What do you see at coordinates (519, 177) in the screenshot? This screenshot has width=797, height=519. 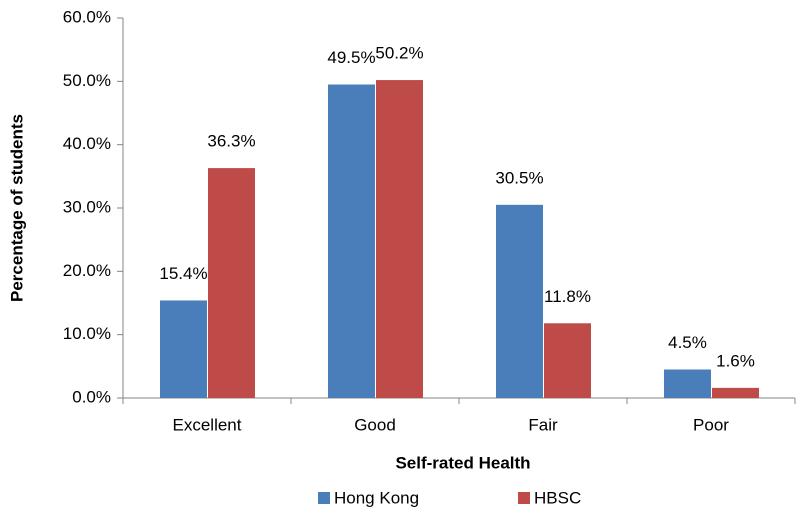 I see `data-label: 30.5%` at bounding box center [519, 177].